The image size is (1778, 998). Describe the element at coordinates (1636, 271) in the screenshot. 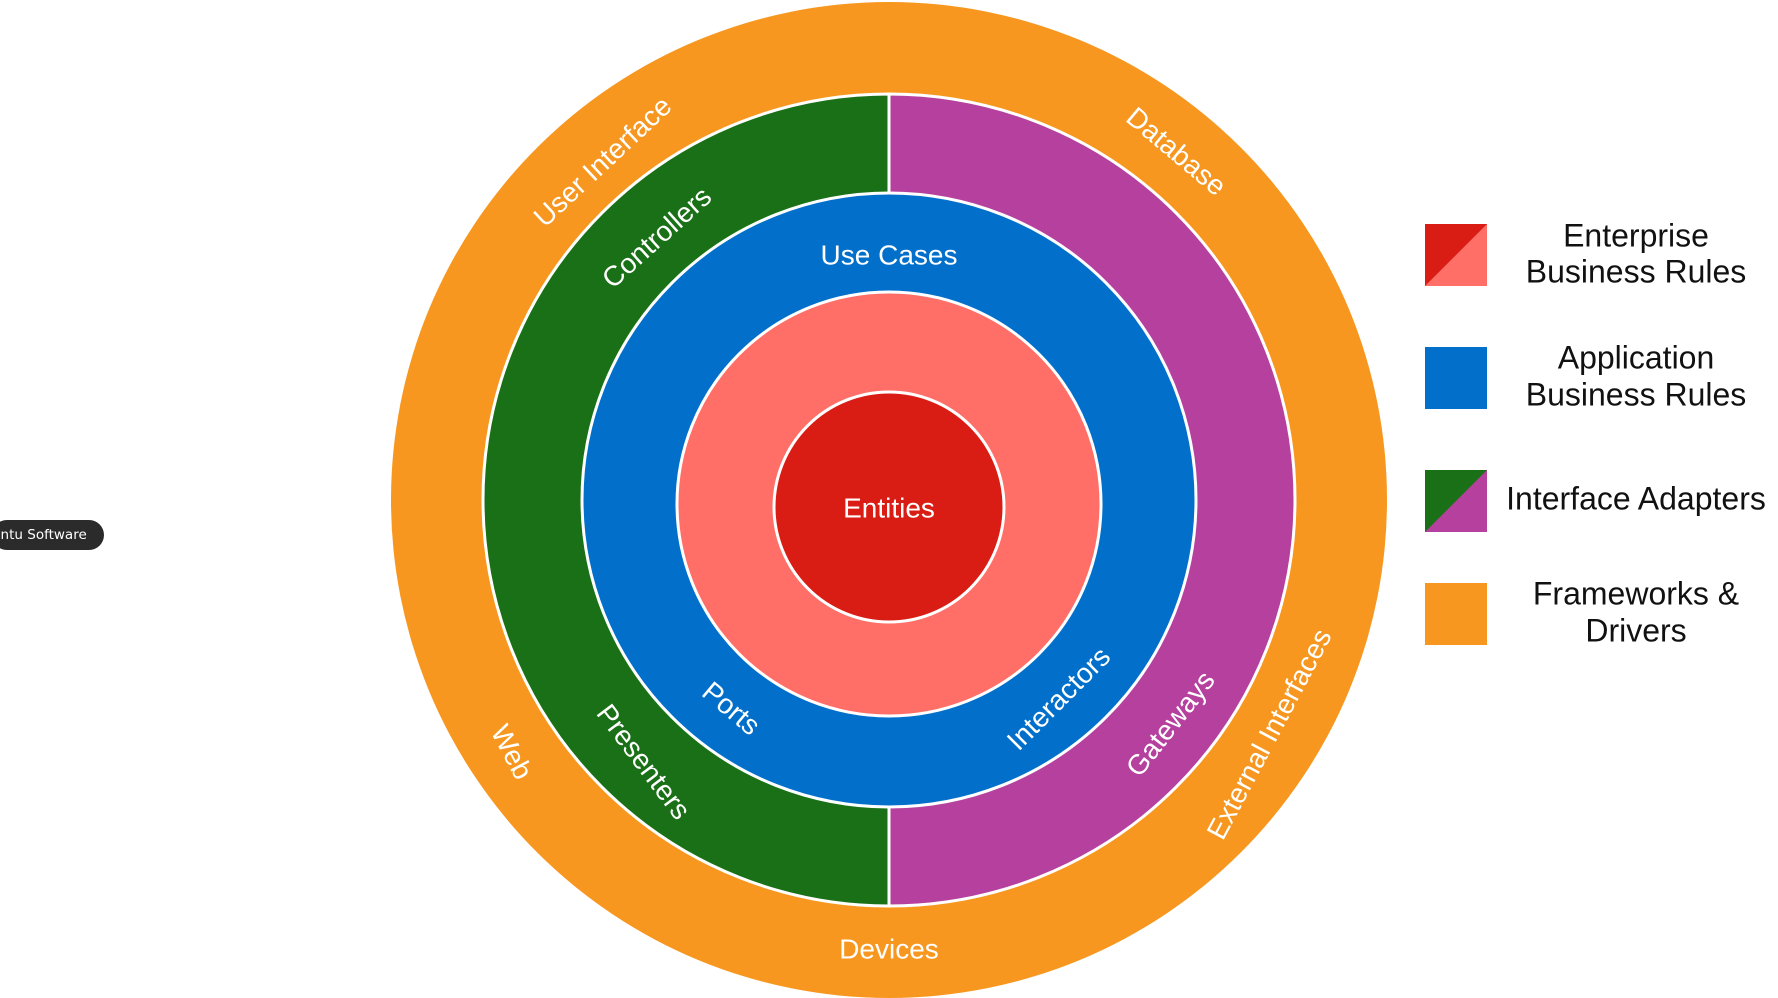

I see `legend-label-enterprise-2: Business Rules` at that location.